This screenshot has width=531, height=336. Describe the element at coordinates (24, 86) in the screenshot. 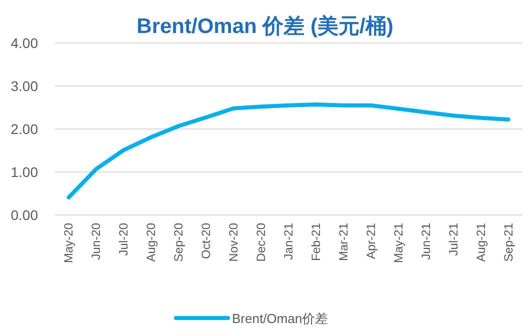

I see `y-tick-label: 3.00` at that location.